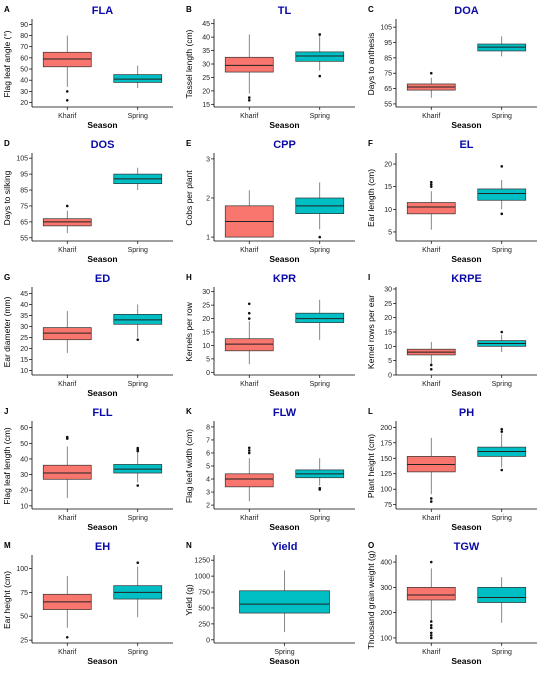  Describe the element at coordinates (7, 9) in the screenshot. I see `panel-label: A` at that location.